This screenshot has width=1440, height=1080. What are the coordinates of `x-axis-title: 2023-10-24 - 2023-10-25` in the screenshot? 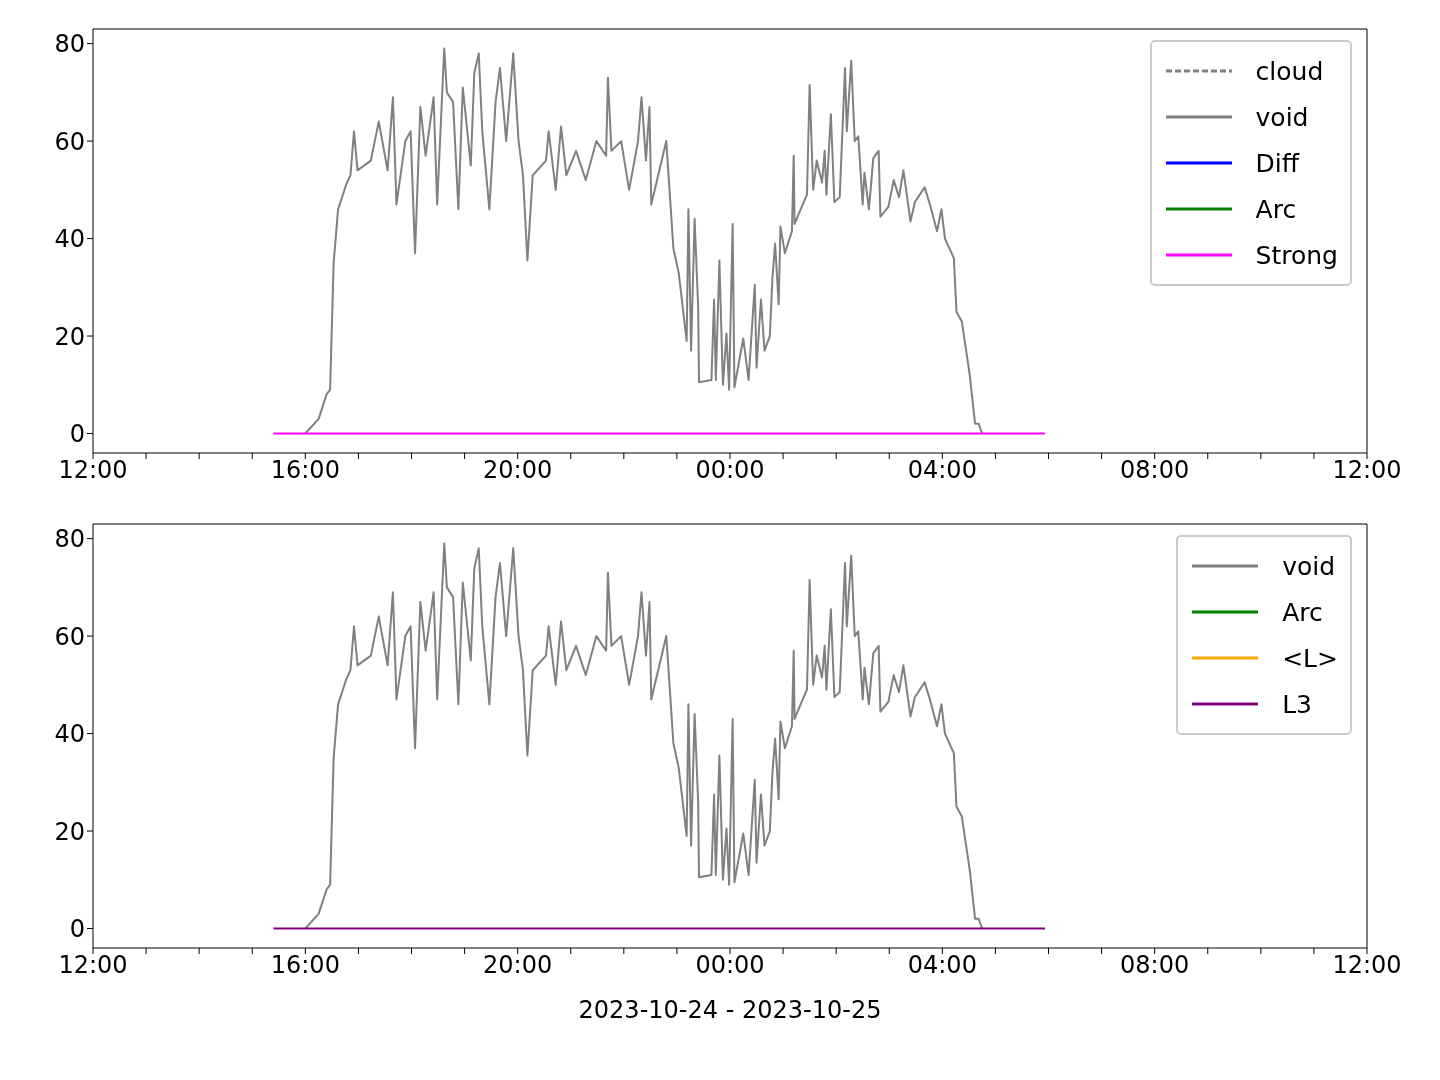 It's located at (730, 1010).